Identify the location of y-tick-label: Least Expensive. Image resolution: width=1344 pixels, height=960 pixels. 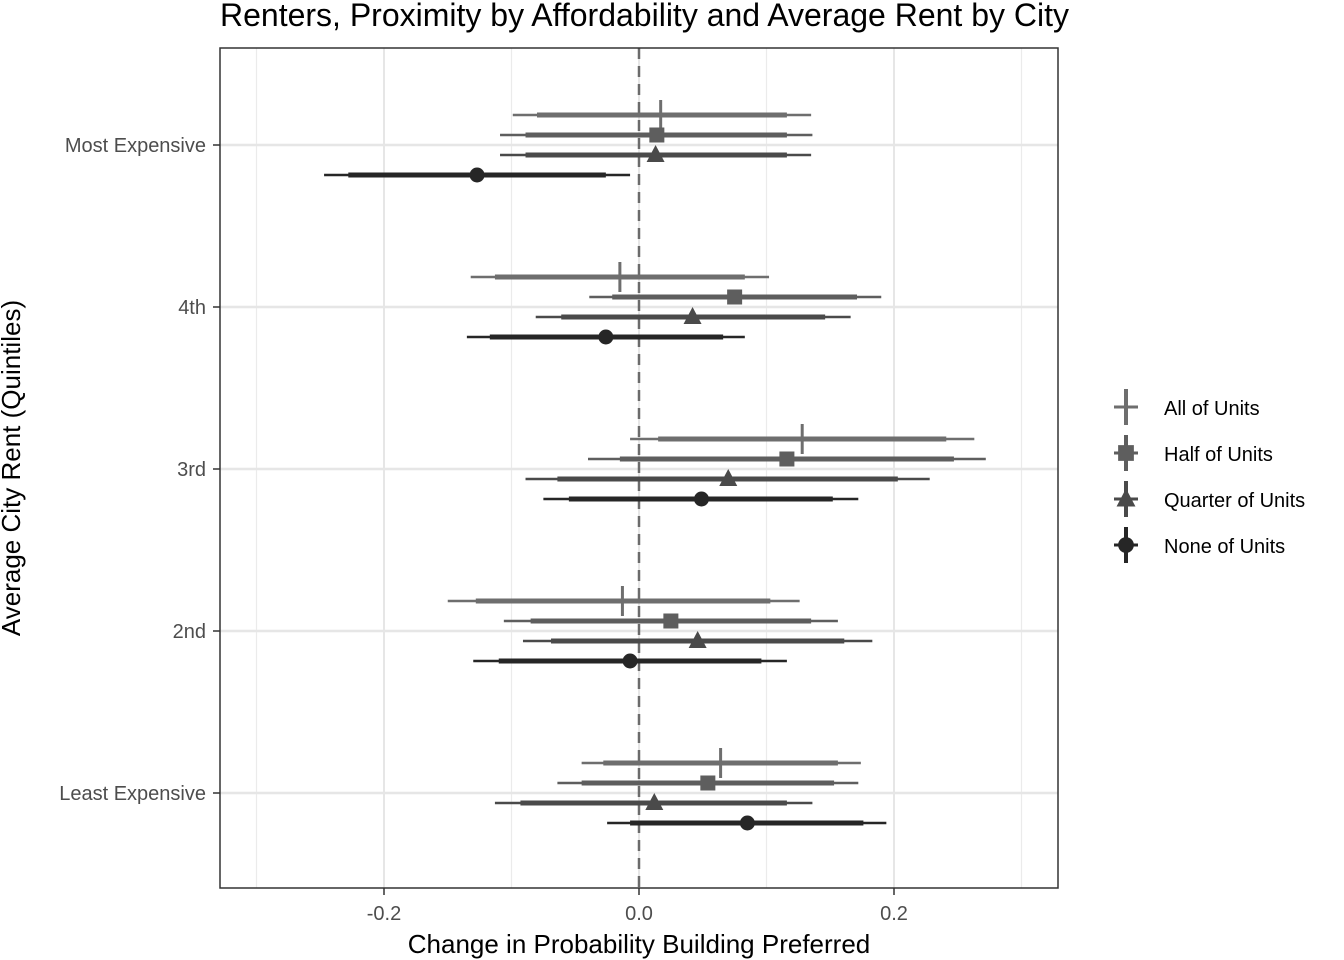
(132, 794).